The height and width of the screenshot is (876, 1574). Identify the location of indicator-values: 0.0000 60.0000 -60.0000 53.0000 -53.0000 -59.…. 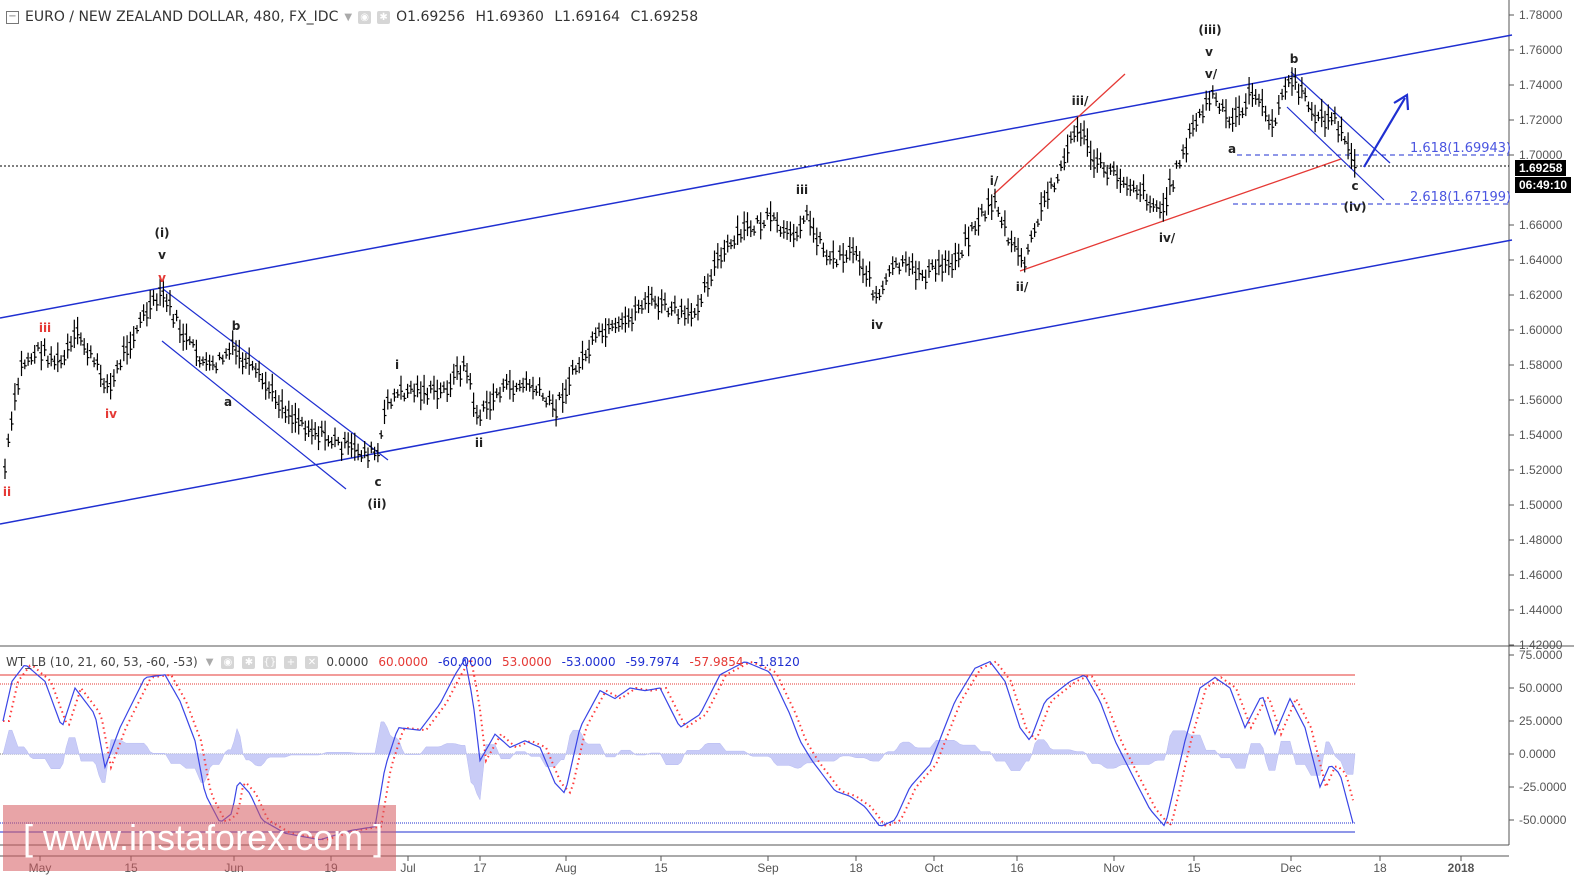
(562, 662).